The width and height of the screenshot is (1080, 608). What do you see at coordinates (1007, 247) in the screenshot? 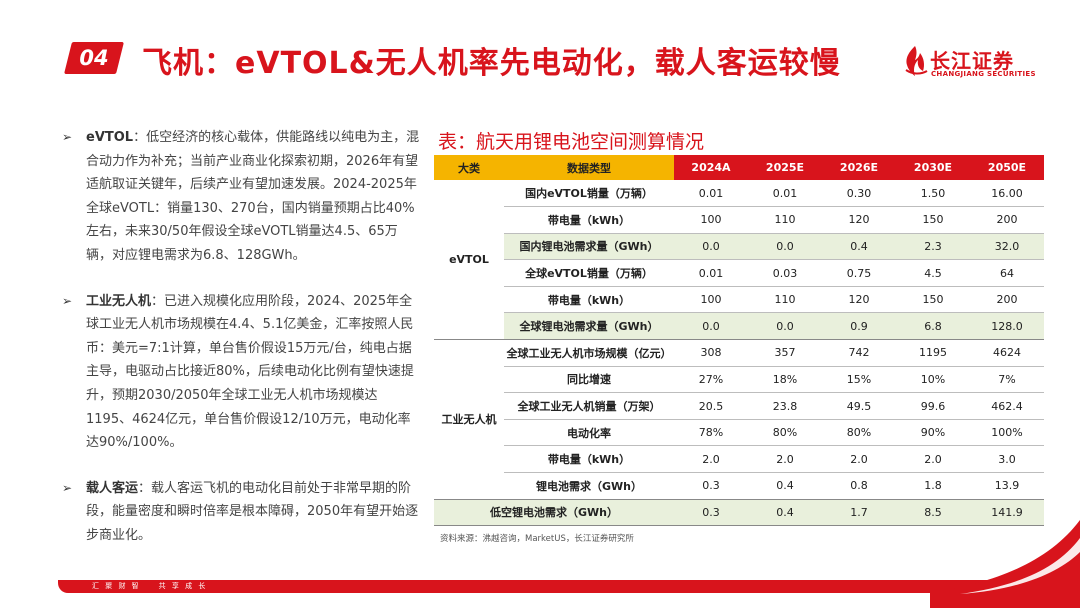
I see `value-cell: 32.0` at bounding box center [1007, 247].